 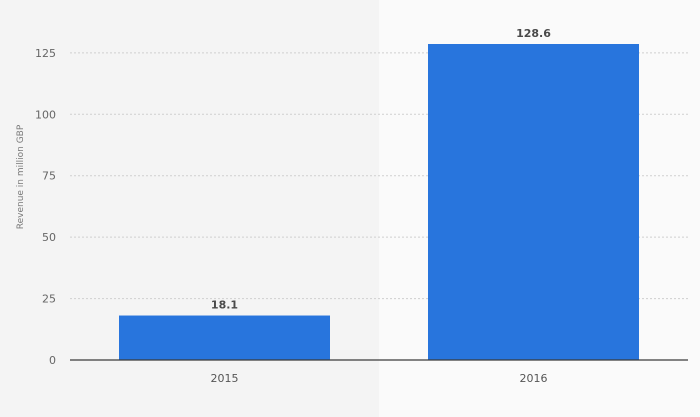 I want to click on y-tick-label-25: 25, so click(x=49, y=299).